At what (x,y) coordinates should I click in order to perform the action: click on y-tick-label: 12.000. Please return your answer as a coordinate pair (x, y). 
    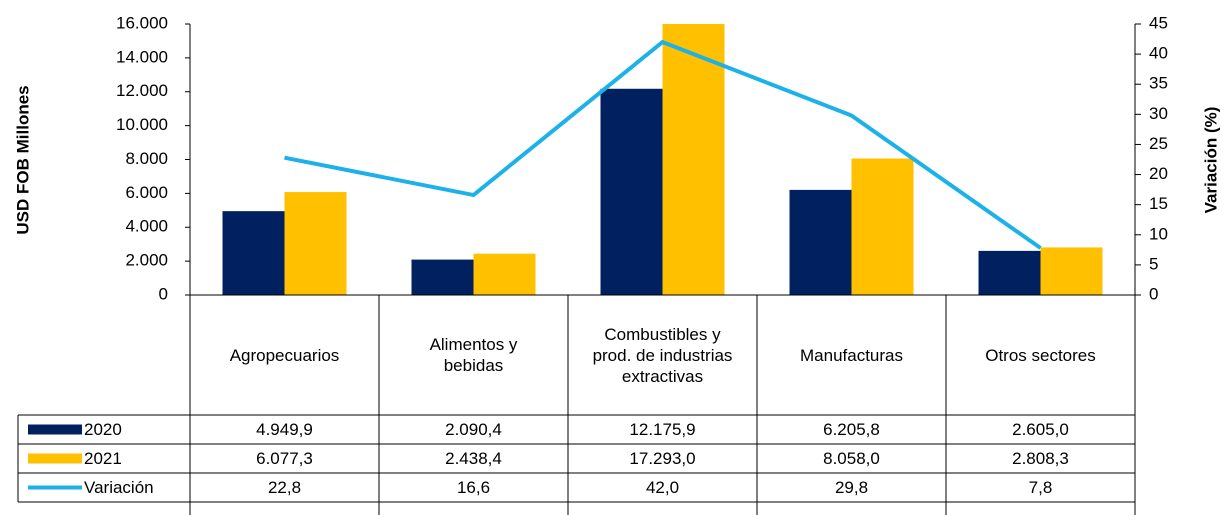
    Looking at the image, I should click on (142, 90).